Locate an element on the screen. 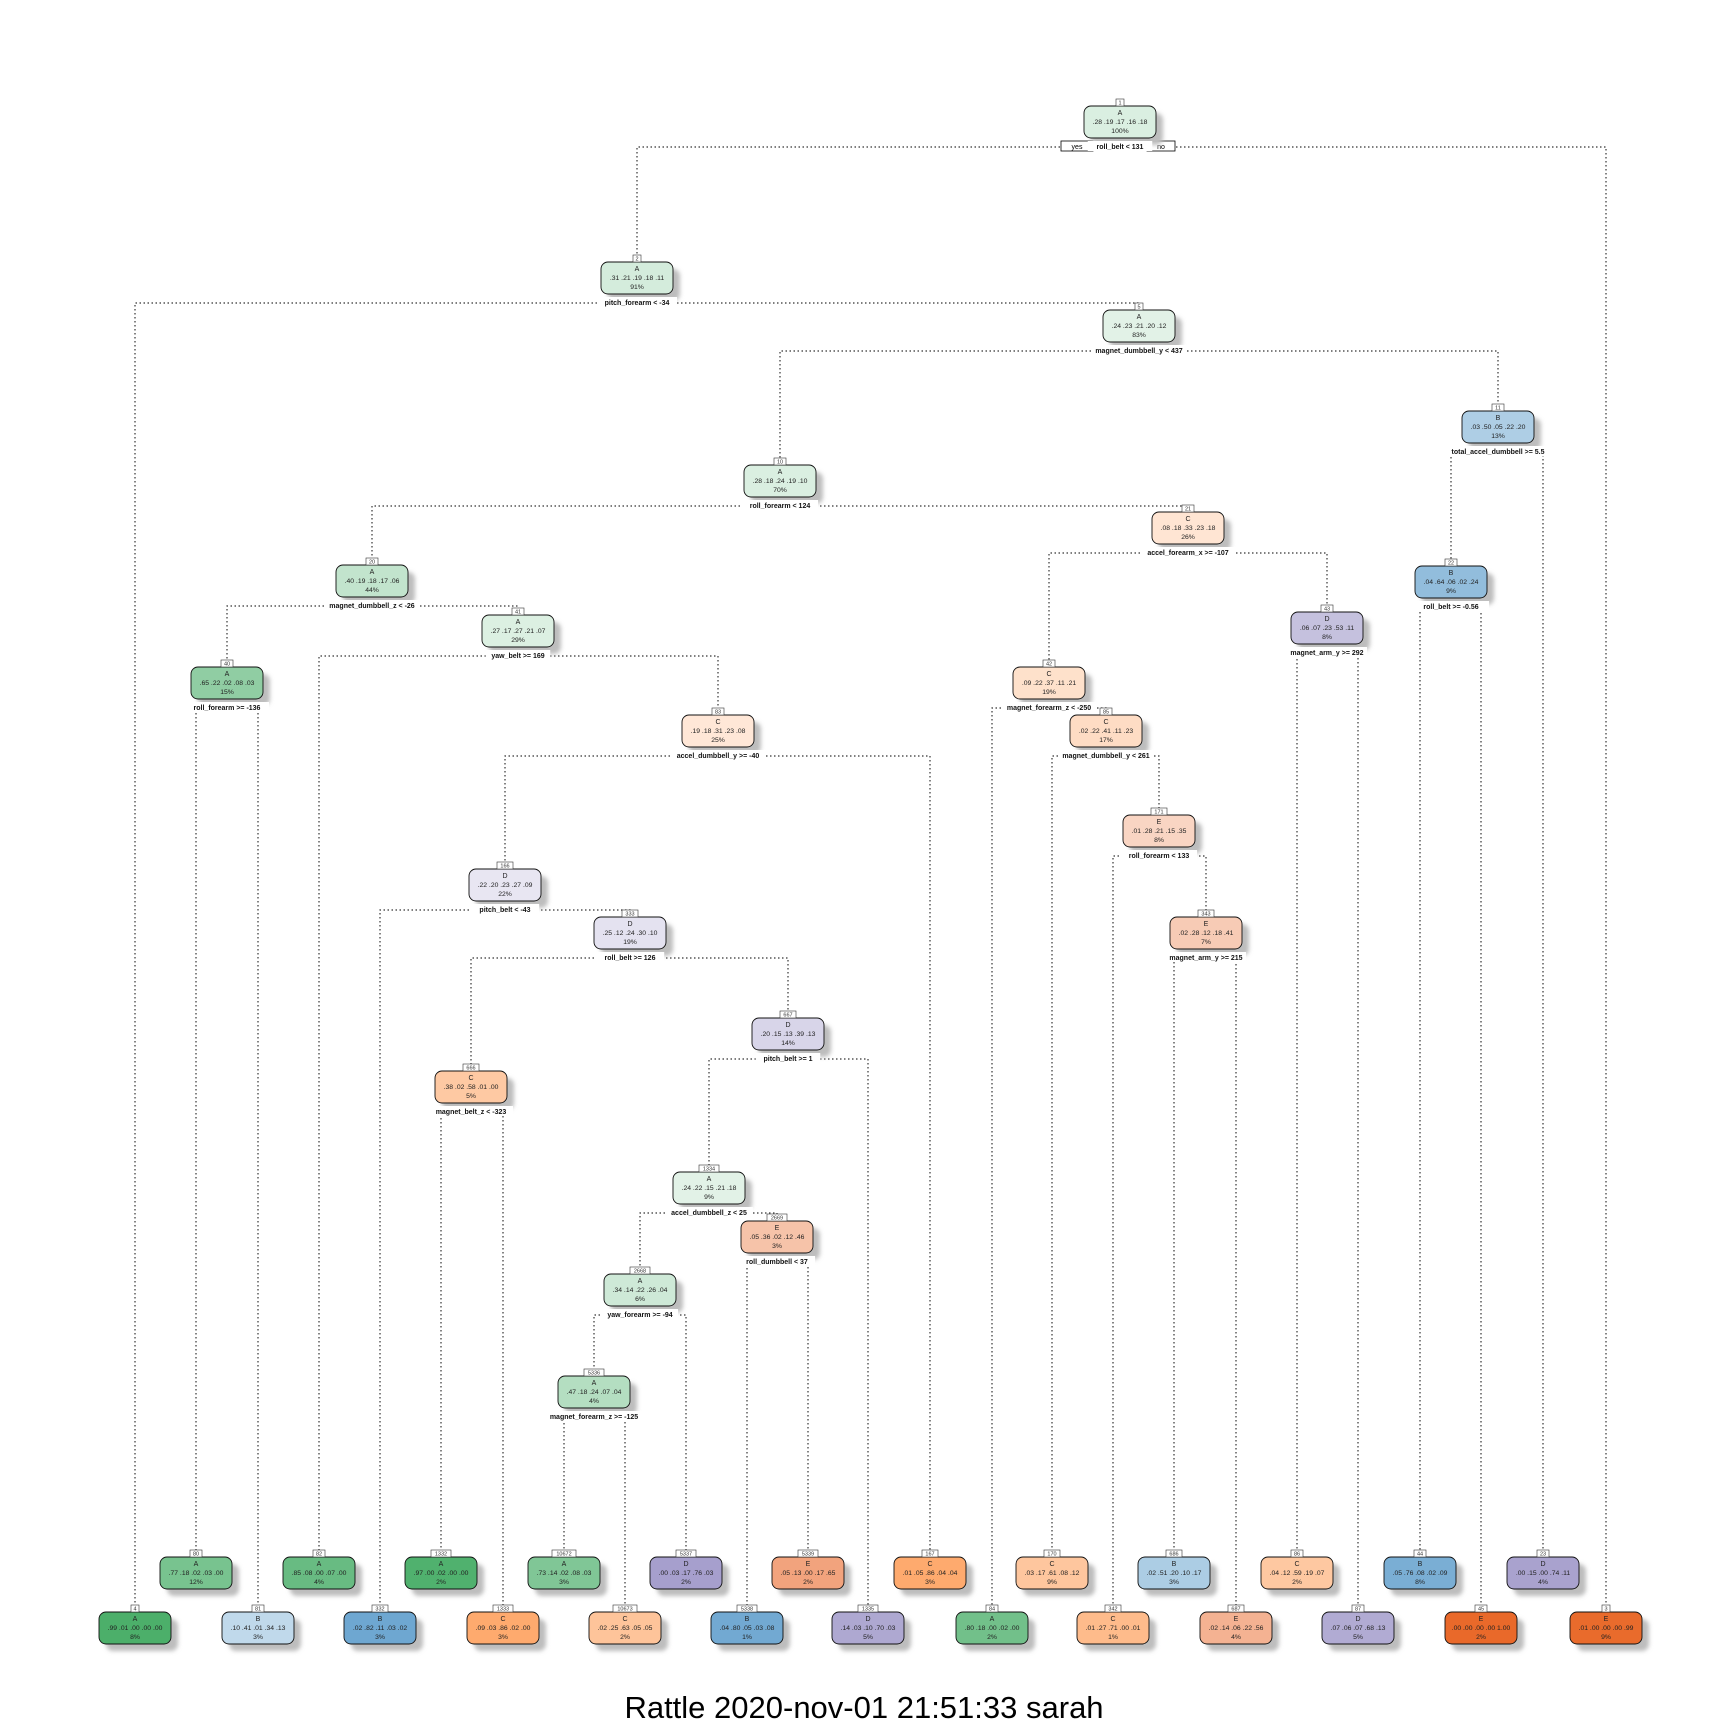 This screenshot has width=1728, height=1728. split-label: roll_belt >= -0.56 is located at coordinates (1450, 607).